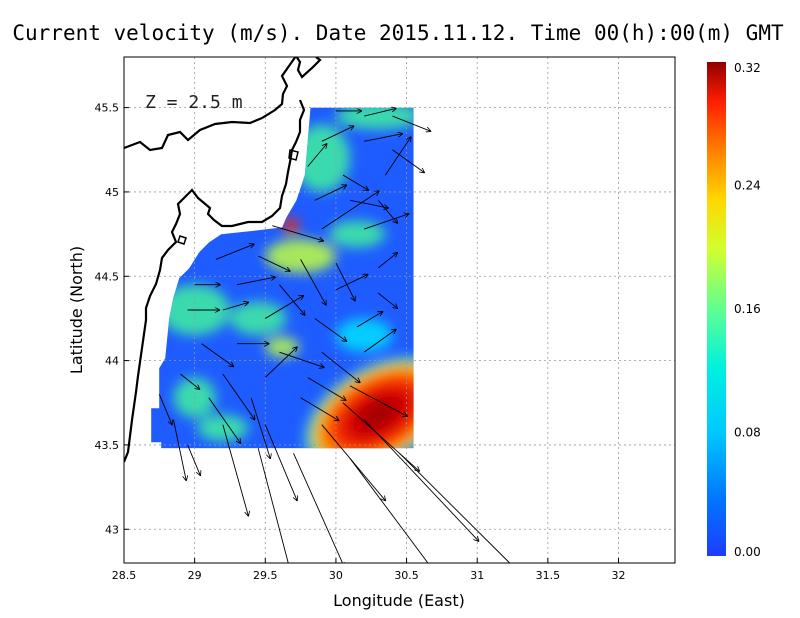 The image size is (800, 618). Describe the element at coordinates (124, 575) in the screenshot. I see `x-tick-label: 28.5` at that location.